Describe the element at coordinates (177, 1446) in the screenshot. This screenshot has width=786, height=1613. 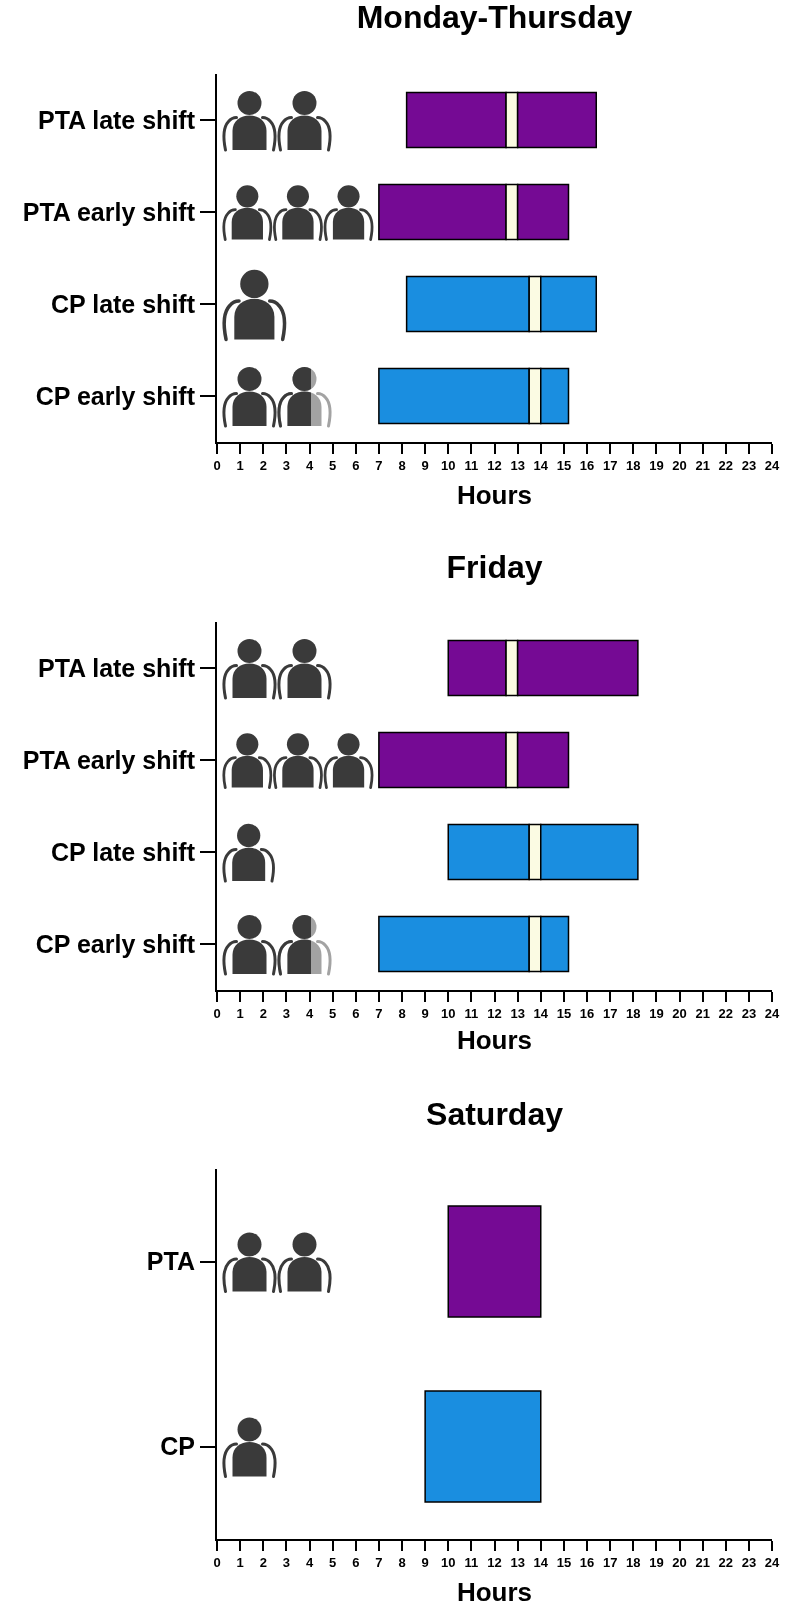
I see `y-tick-label: CP` at that location.